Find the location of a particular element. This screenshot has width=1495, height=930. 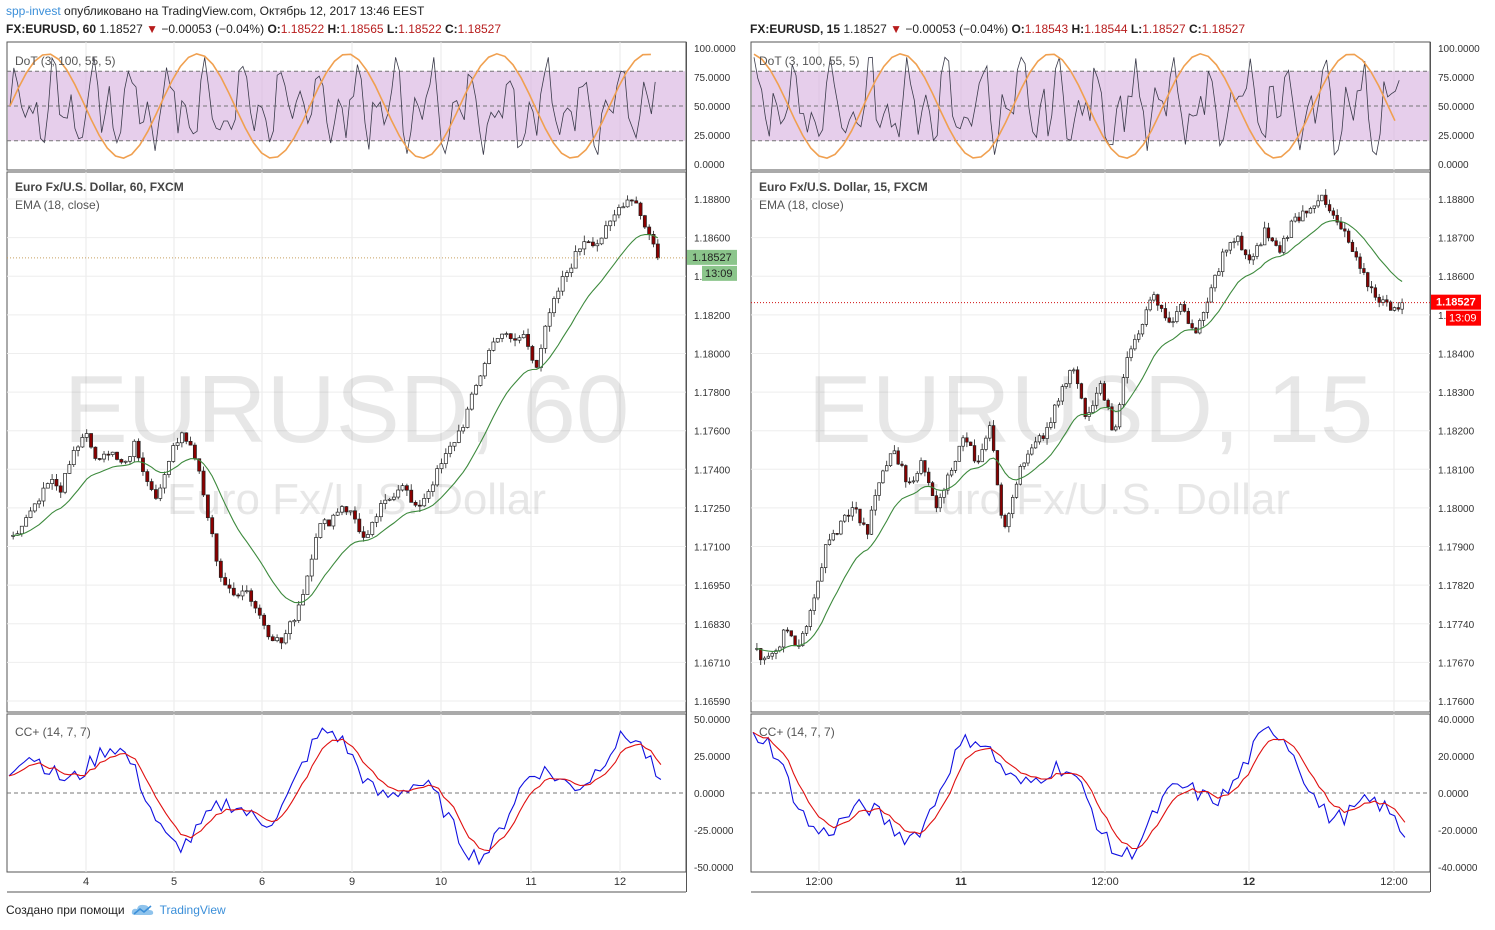

last-price: 1.18527 is located at coordinates (865, 29).